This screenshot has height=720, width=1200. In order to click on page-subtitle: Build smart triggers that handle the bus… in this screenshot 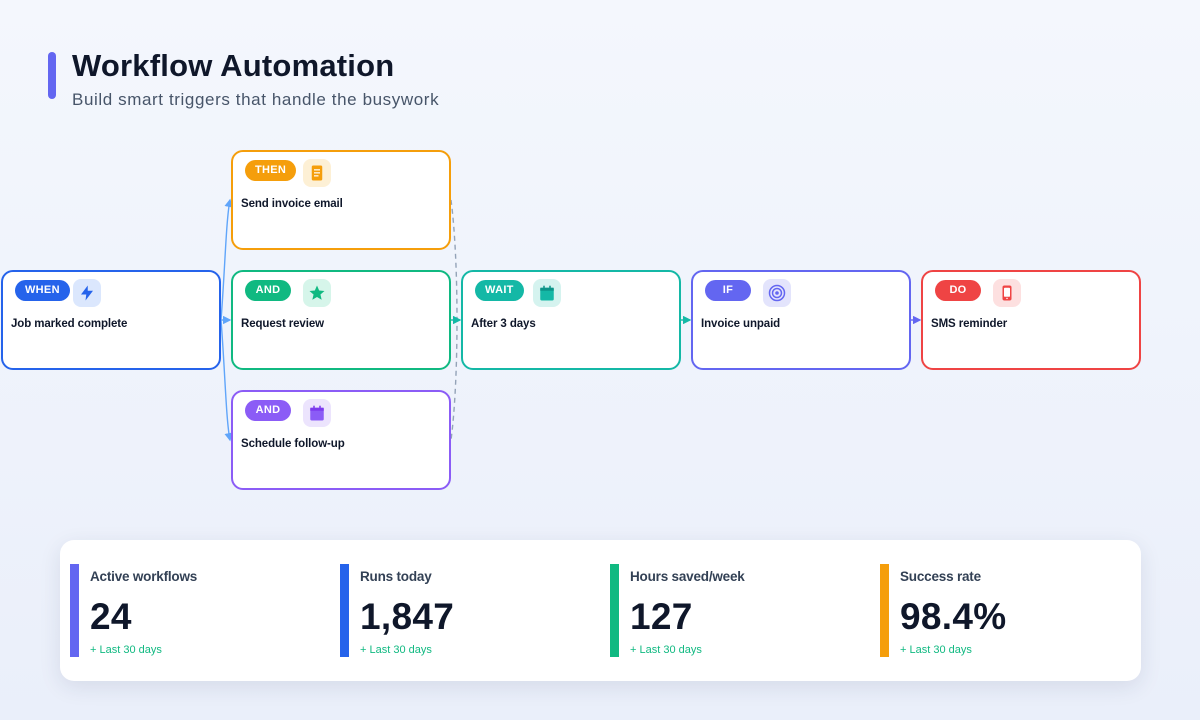, I will do `click(256, 99)`.